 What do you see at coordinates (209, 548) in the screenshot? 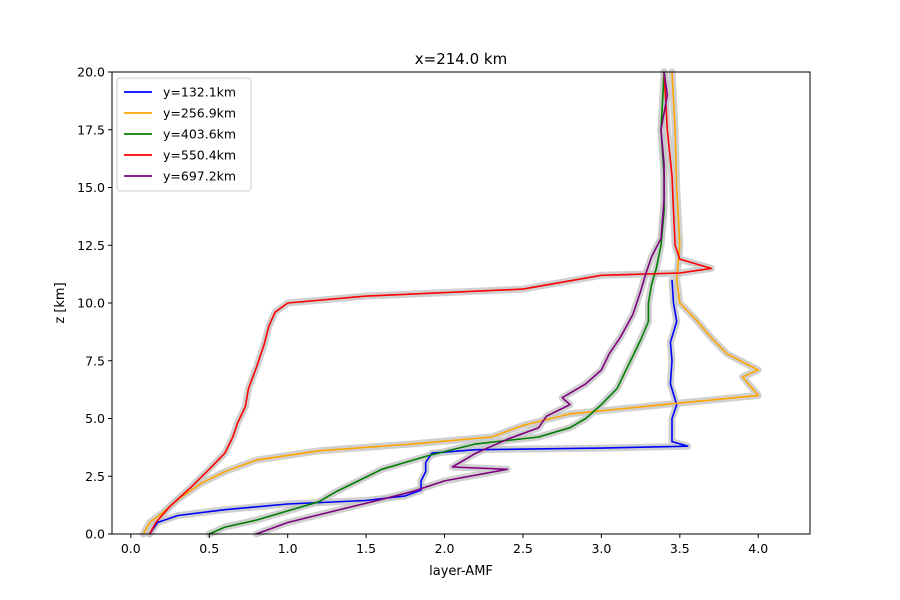
I see `x-tick-label: 0.5` at bounding box center [209, 548].